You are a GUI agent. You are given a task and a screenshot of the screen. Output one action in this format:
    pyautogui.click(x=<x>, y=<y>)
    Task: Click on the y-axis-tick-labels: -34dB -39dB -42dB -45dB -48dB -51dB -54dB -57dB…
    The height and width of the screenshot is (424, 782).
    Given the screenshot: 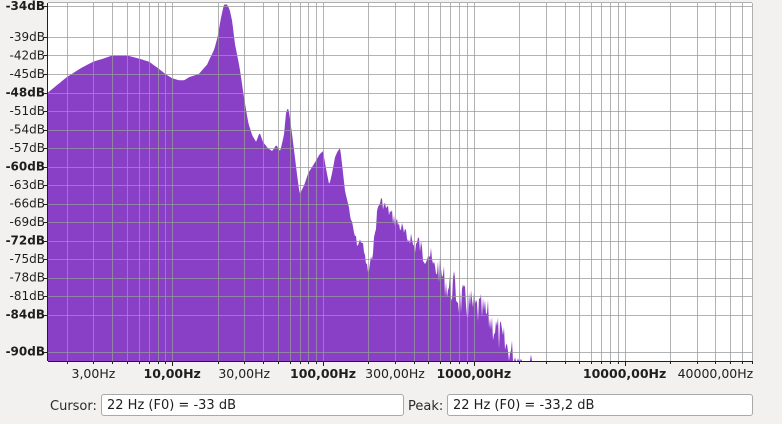 What is the action you would take?
    pyautogui.click(x=27, y=179)
    